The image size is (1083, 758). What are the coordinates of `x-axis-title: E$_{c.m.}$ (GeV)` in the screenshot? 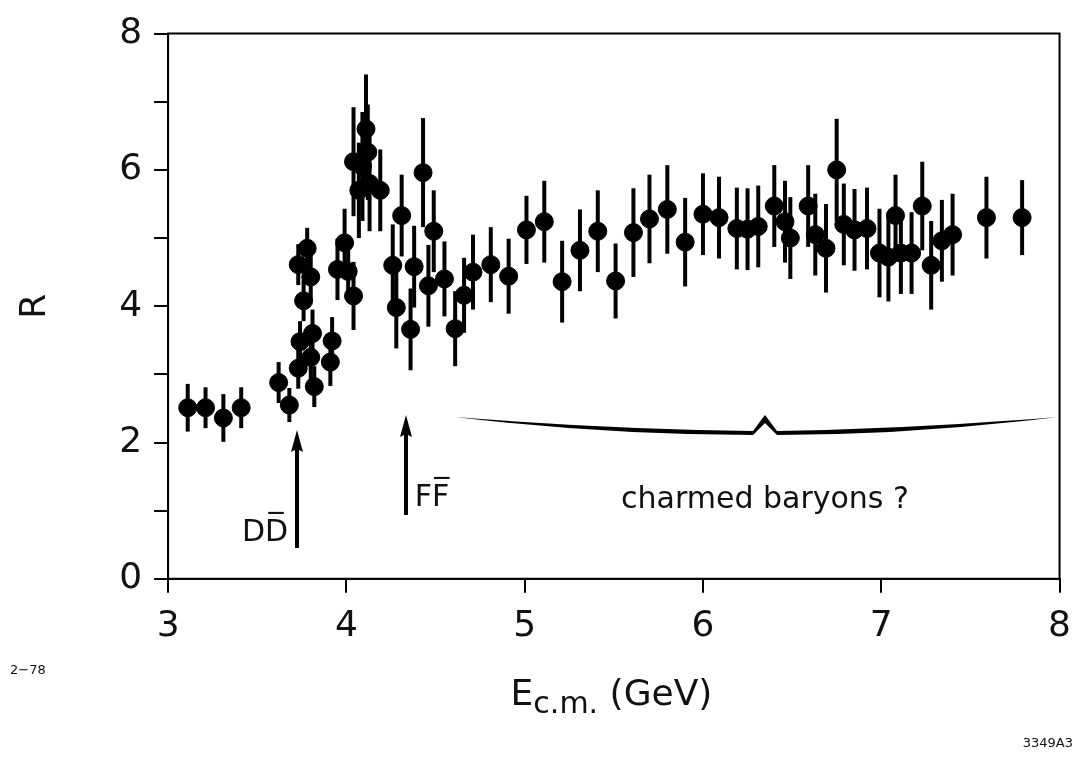 It's located at (611, 696).